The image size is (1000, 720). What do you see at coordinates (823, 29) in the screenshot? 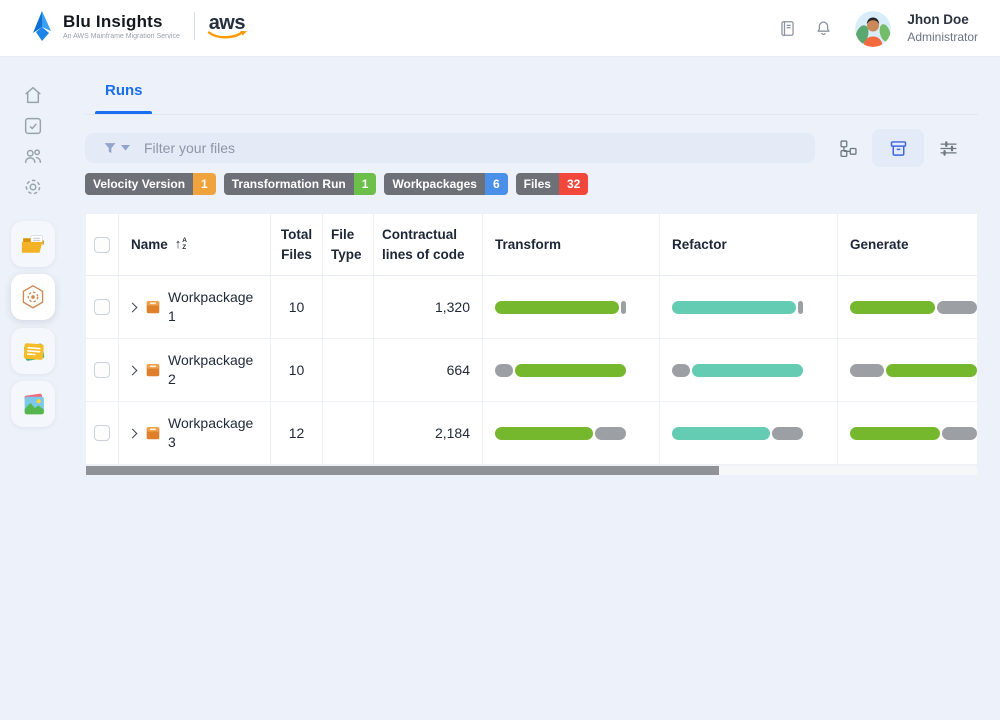
I see `notifications-bell-icon` at bounding box center [823, 29].